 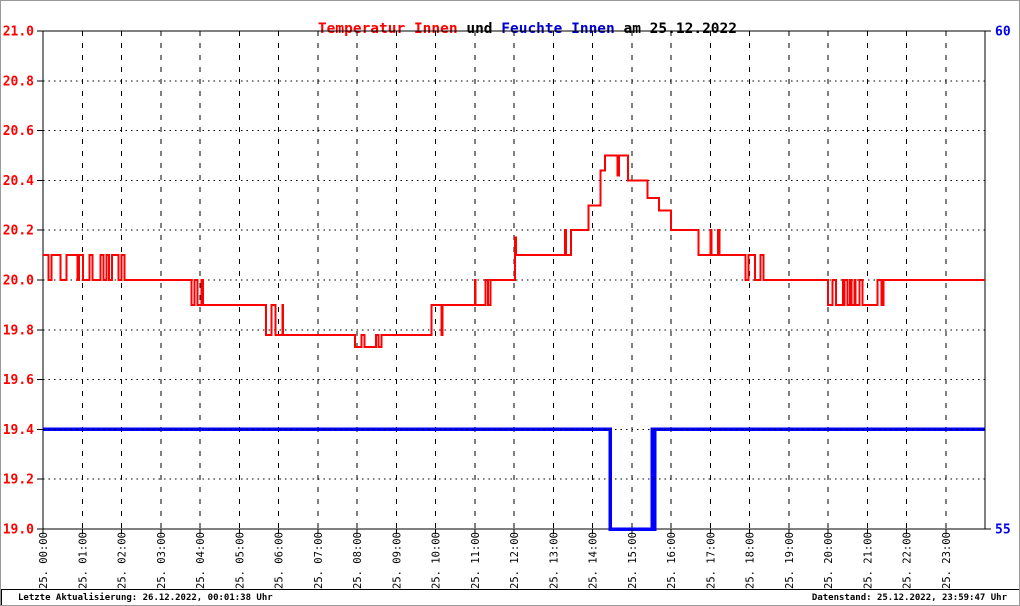 What do you see at coordinates (319, 560) in the screenshot?
I see `x-tick-label: 25. 07:00` at bounding box center [319, 560].